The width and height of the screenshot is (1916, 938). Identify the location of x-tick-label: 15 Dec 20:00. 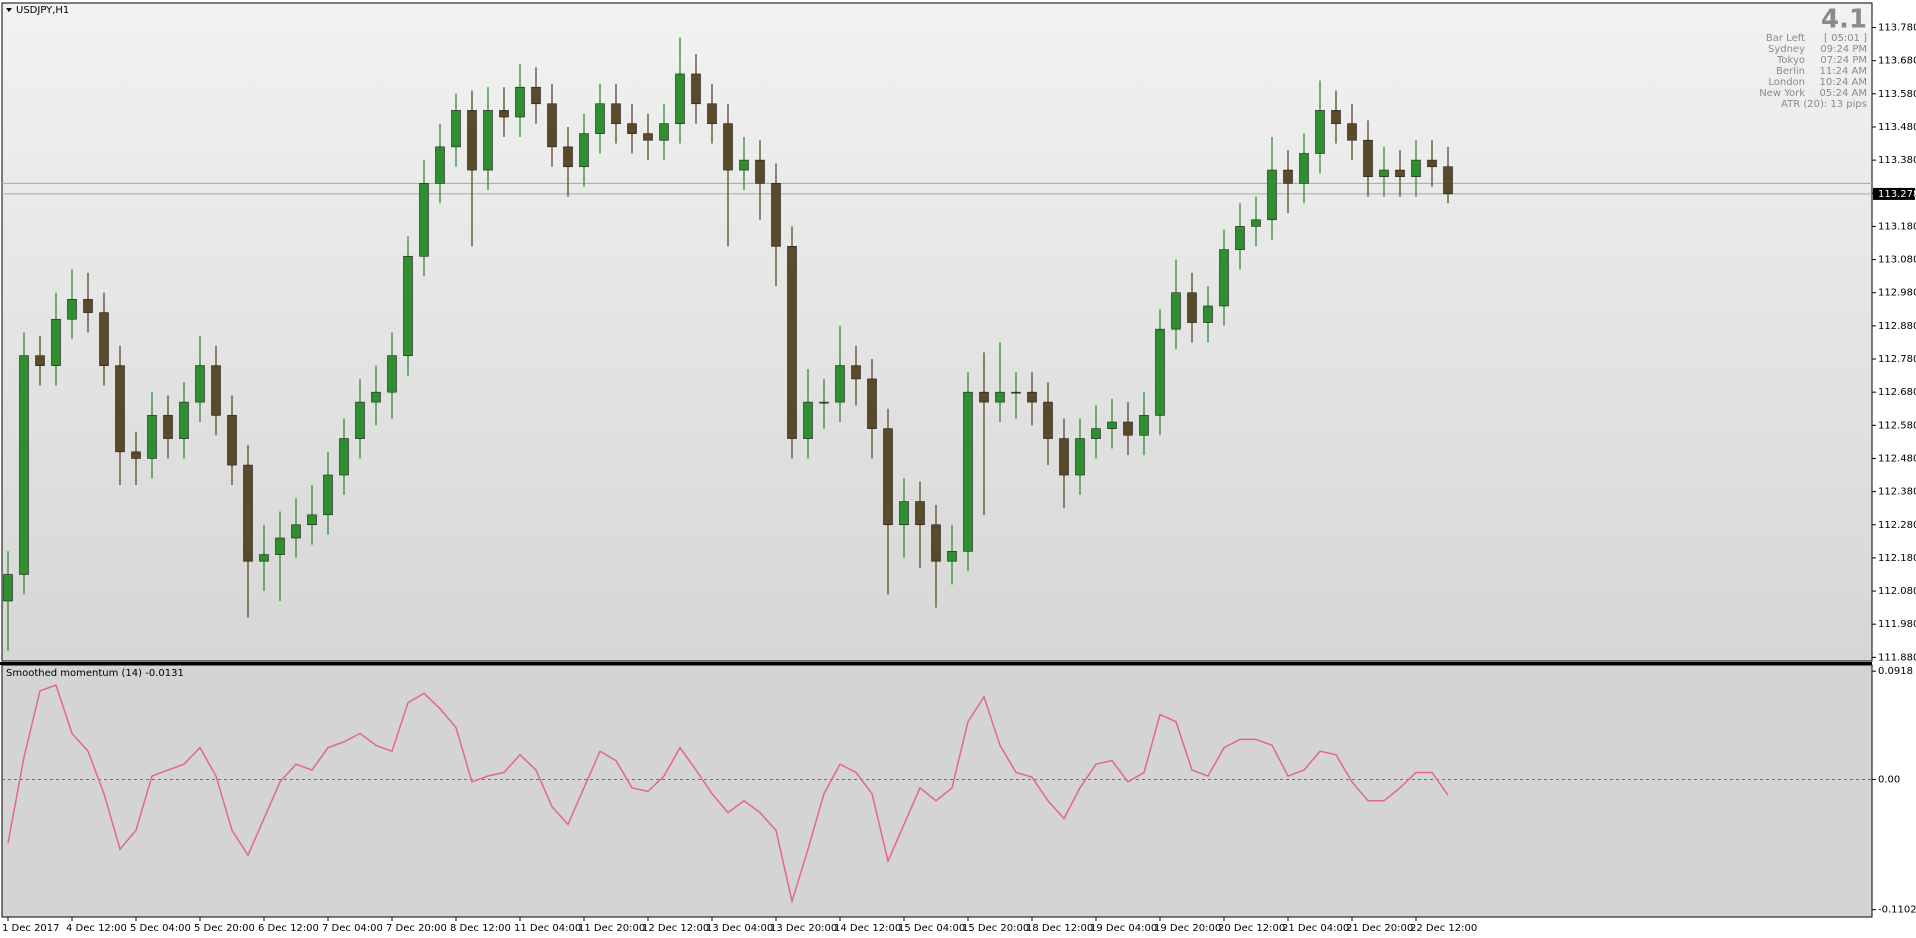
(995, 928).